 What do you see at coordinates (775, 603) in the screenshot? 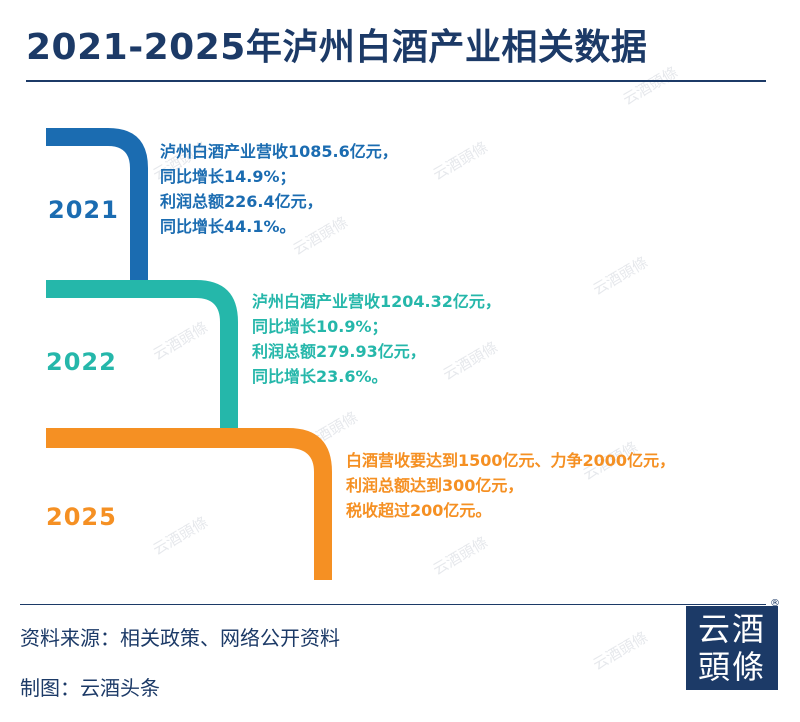
I see `registered-mark: ®` at bounding box center [775, 603].